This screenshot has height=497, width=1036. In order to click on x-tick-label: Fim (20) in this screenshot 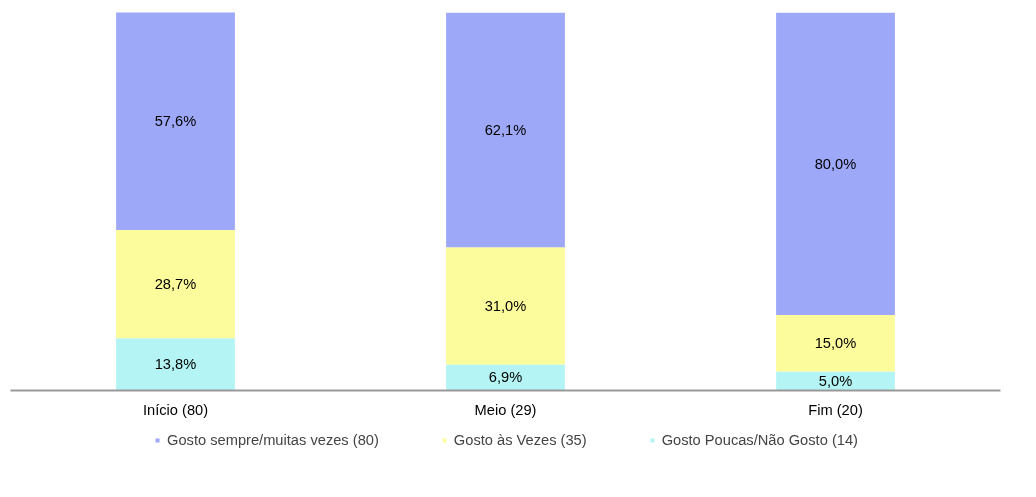, I will do `click(835, 409)`.